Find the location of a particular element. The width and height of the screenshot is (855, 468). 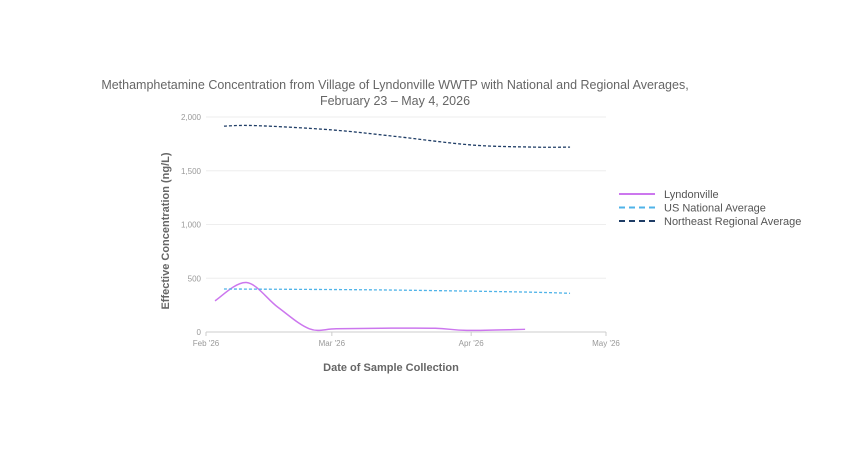

y-tick-label: 1,500 is located at coordinates (191, 171).